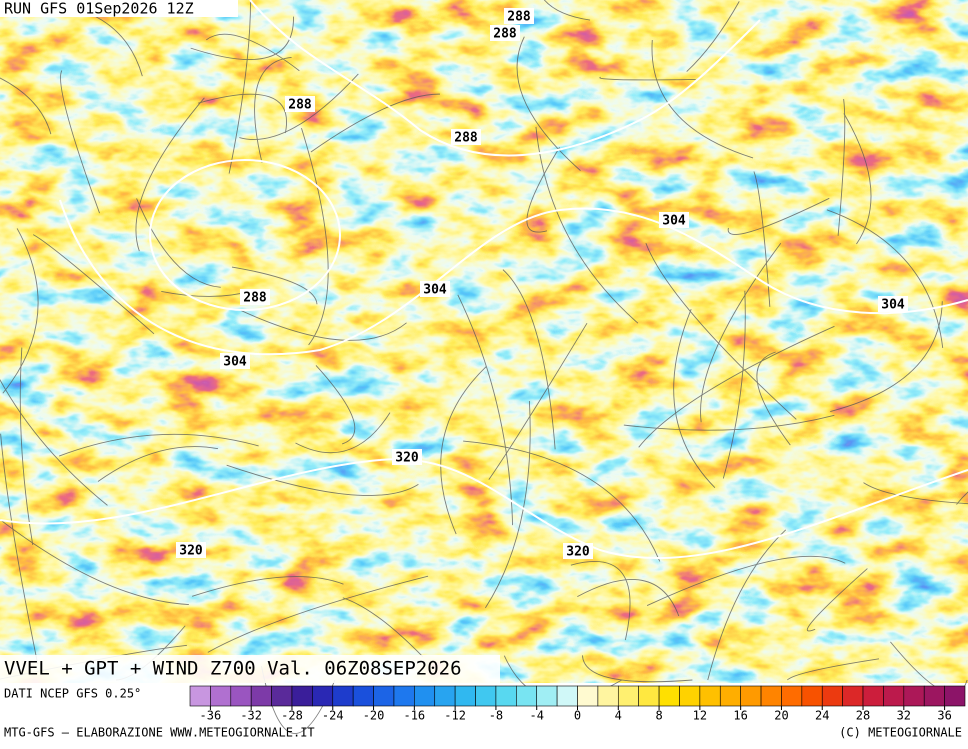  What do you see at coordinates (414, 716) in the screenshot?
I see `colorbar-tick-label: -16` at bounding box center [414, 716].